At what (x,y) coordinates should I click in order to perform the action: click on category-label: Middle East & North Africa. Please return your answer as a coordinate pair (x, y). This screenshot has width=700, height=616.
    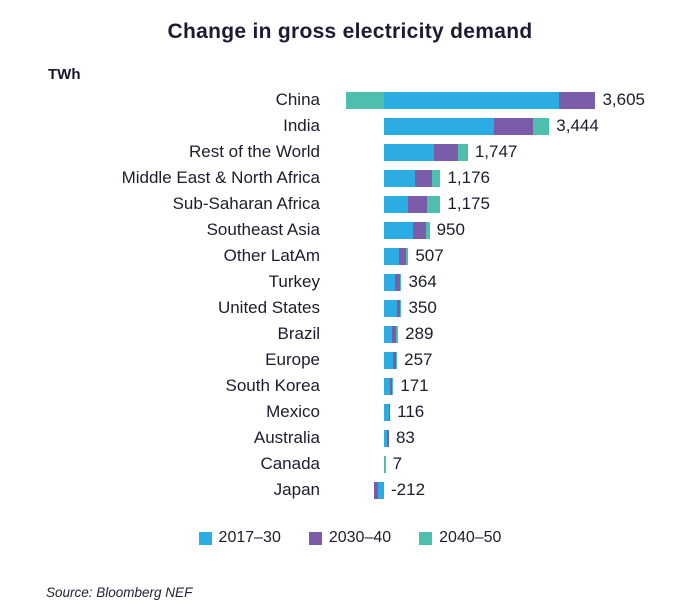
    Looking at the image, I should click on (220, 177).